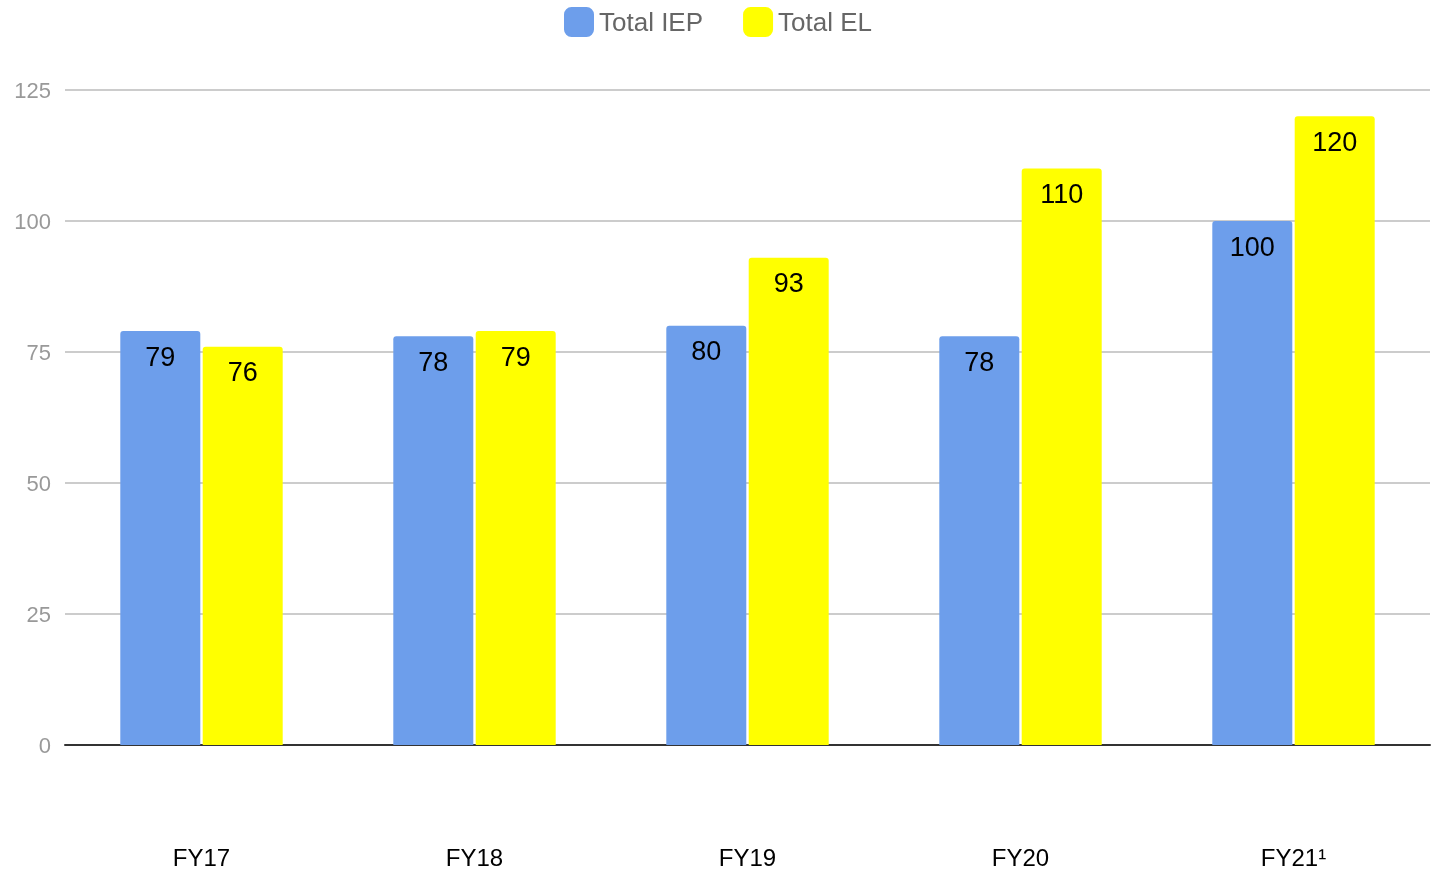  Describe the element at coordinates (1335, 141) in the screenshot. I see `data-label: 120` at that location.